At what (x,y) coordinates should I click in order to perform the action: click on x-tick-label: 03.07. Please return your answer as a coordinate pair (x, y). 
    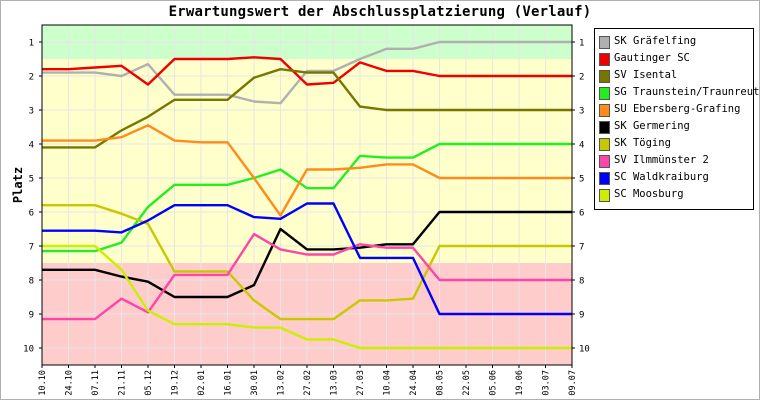
    Looking at the image, I should click on (547, 383).